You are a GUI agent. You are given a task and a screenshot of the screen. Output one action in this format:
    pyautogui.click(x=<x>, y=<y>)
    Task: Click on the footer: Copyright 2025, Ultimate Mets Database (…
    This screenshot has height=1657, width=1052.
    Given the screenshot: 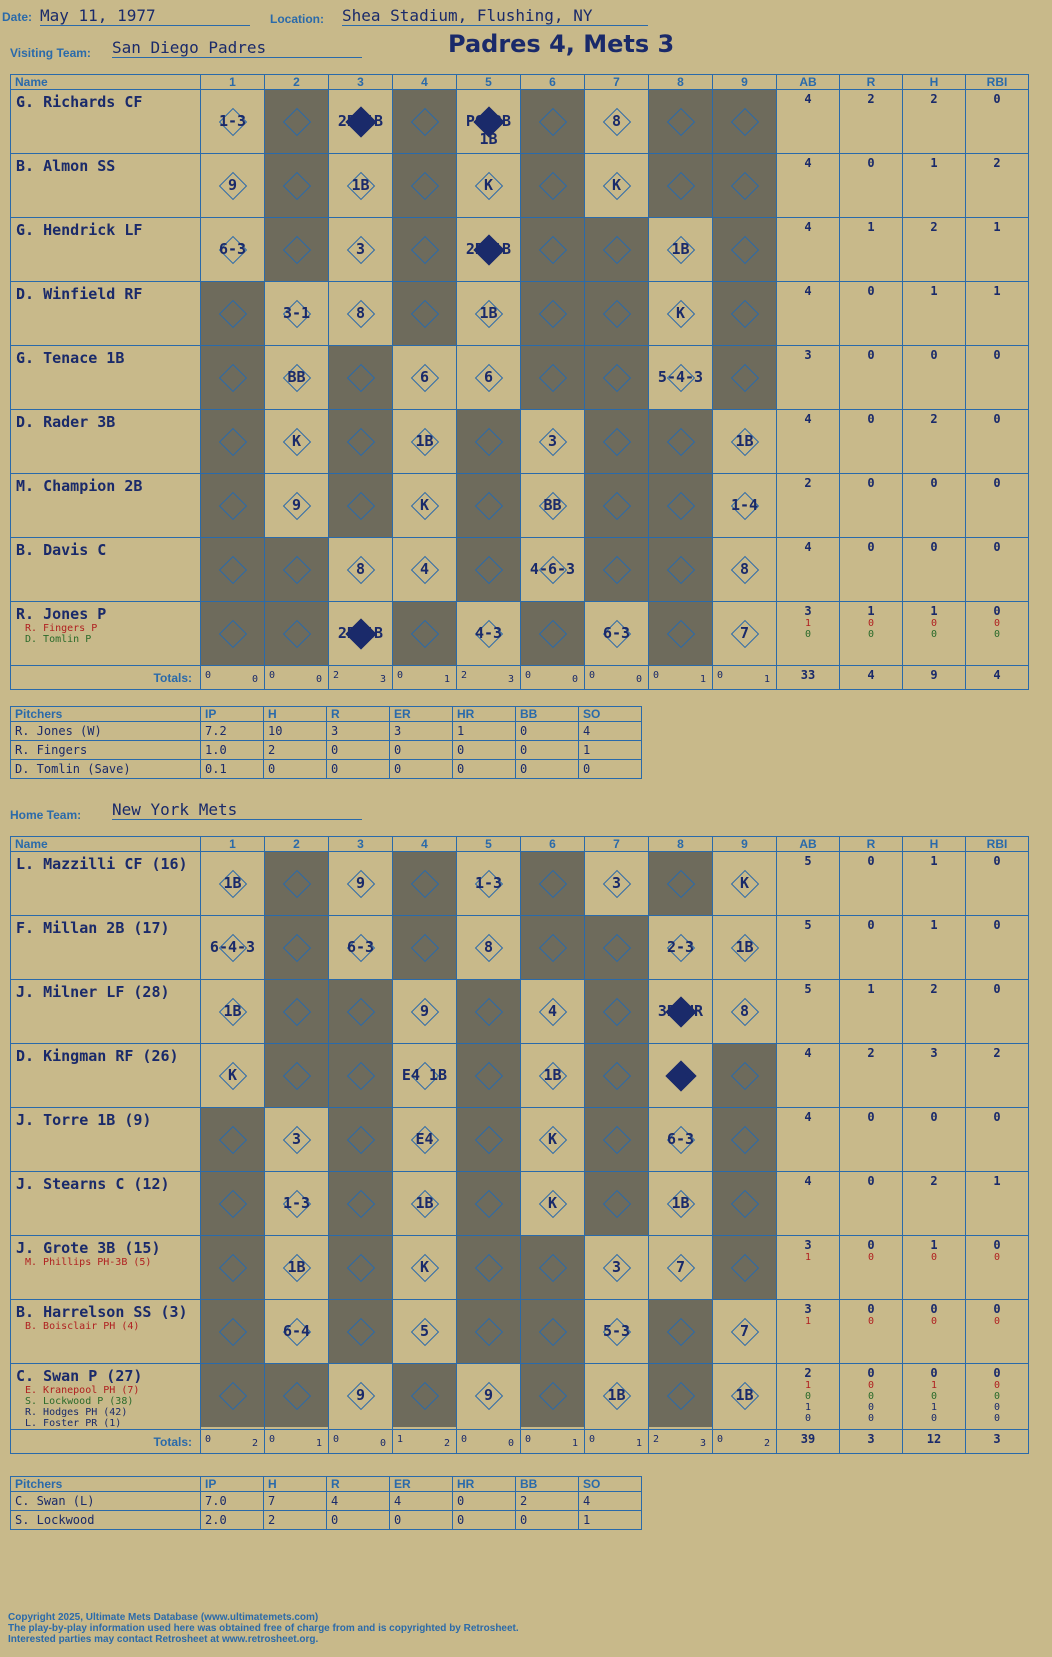 What is the action you would take?
    pyautogui.click(x=263, y=1628)
    